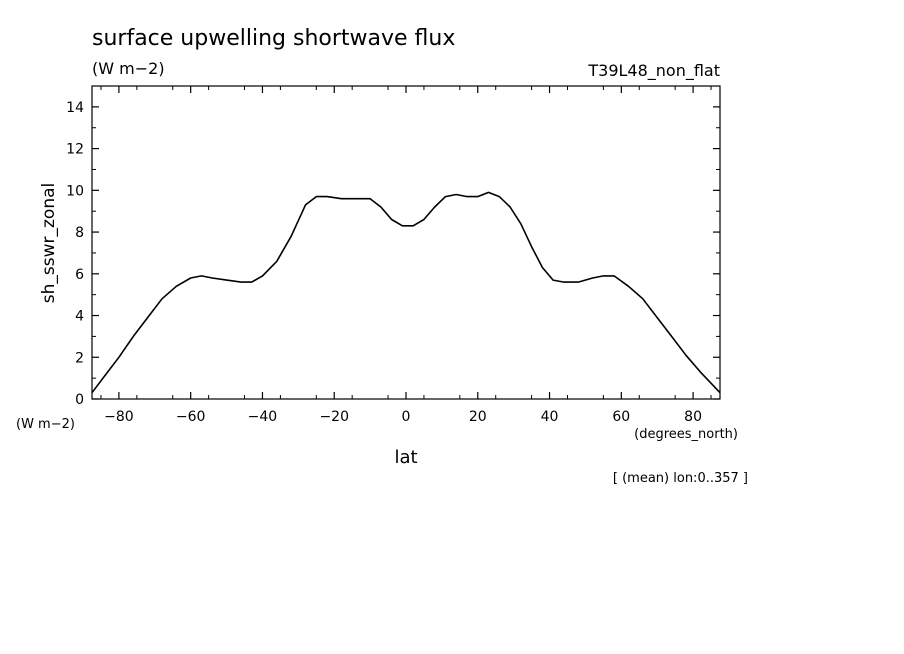 Image resolution: width=904 pixels, height=654 pixels. I want to click on y-axis-tick-labels: 0 2 4 6 8 10 12 14, so click(75, 254).